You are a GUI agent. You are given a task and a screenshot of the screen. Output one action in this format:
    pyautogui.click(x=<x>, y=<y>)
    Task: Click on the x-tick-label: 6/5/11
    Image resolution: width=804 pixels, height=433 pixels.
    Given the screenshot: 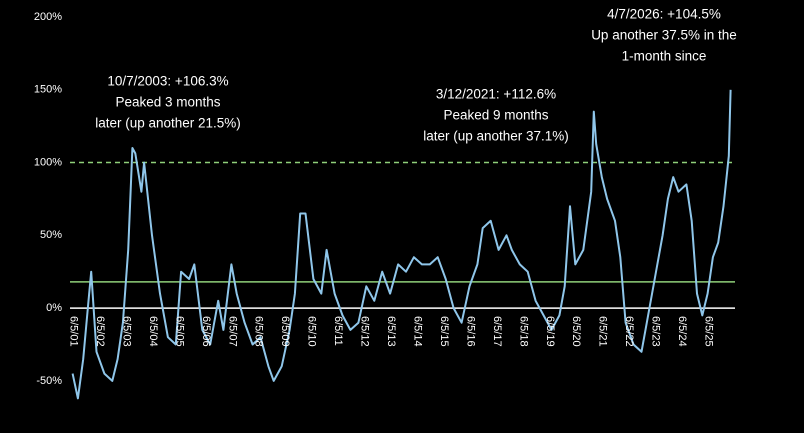 What is the action you would take?
    pyautogui.click(x=338, y=331)
    